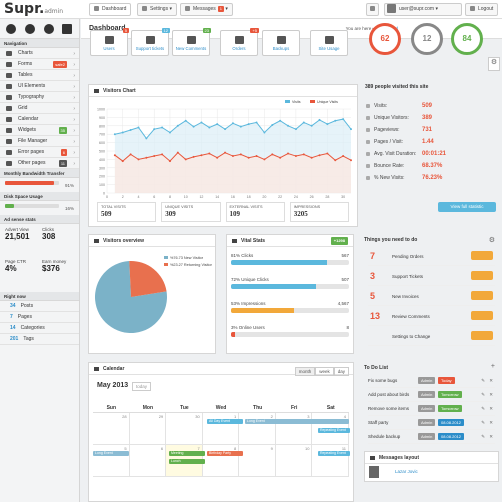  What do you see at coordinates (329, 43) in the screenshot?
I see `quick-button: Site Usage` at bounding box center [329, 43].